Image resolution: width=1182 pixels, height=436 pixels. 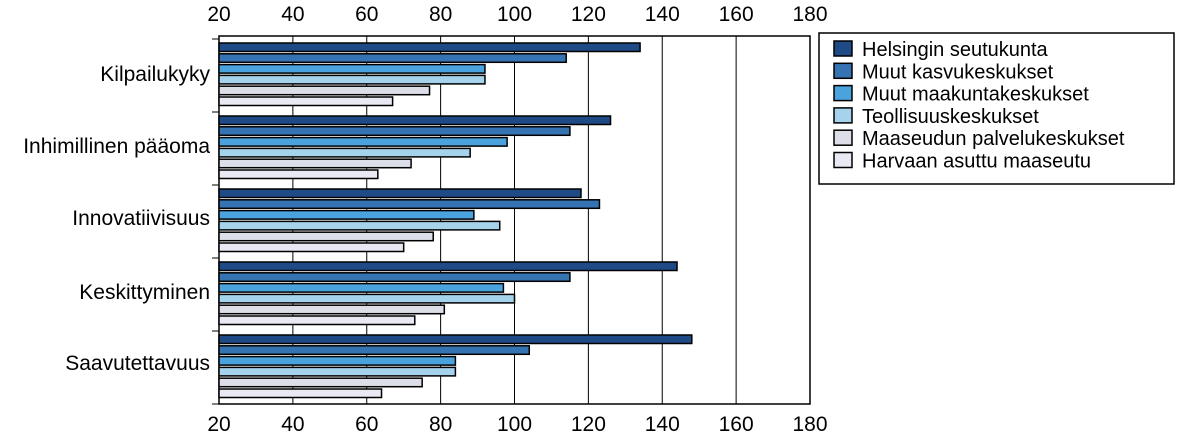 I want to click on category-label: Saavutettavuus, so click(x=137, y=363).